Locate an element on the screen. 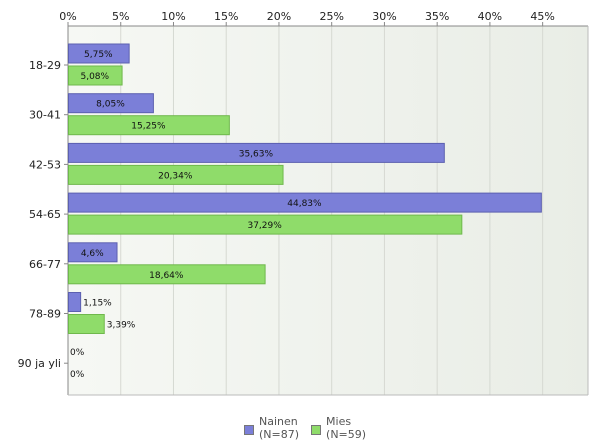  category-label: 78-89 is located at coordinates (45, 314).